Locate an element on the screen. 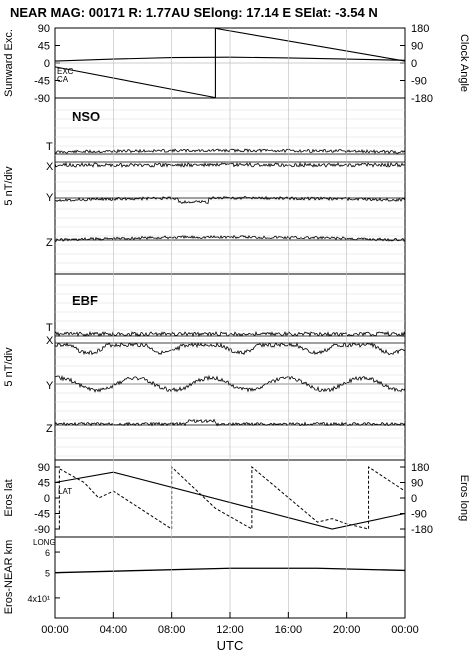 This screenshot has height=656, width=473. range-tick-label: 4x10¹ is located at coordinates (38, 599).